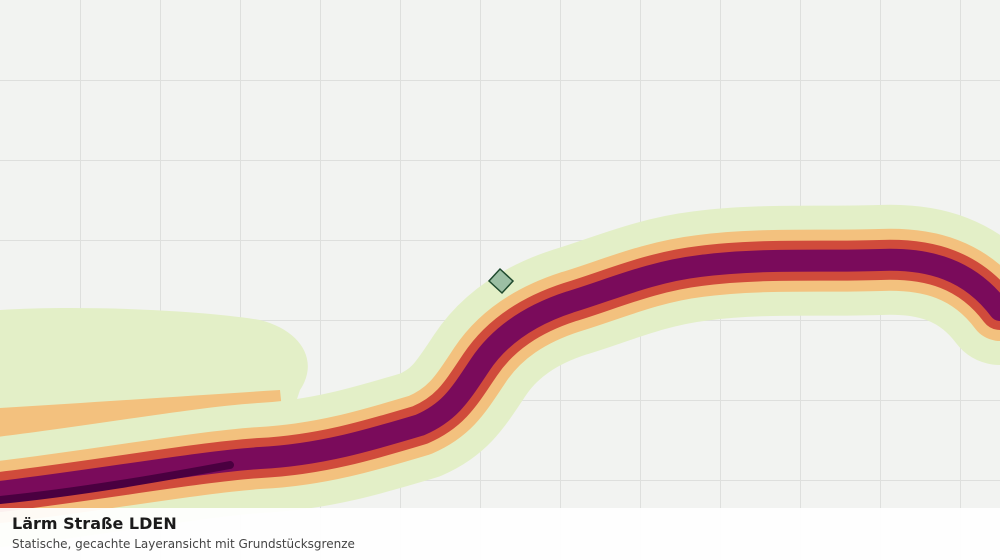 The width and height of the screenshot is (1000, 560). Describe the element at coordinates (94, 523) in the screenshot. I see `layer-title: Lärm Straße LDEN` at that location.